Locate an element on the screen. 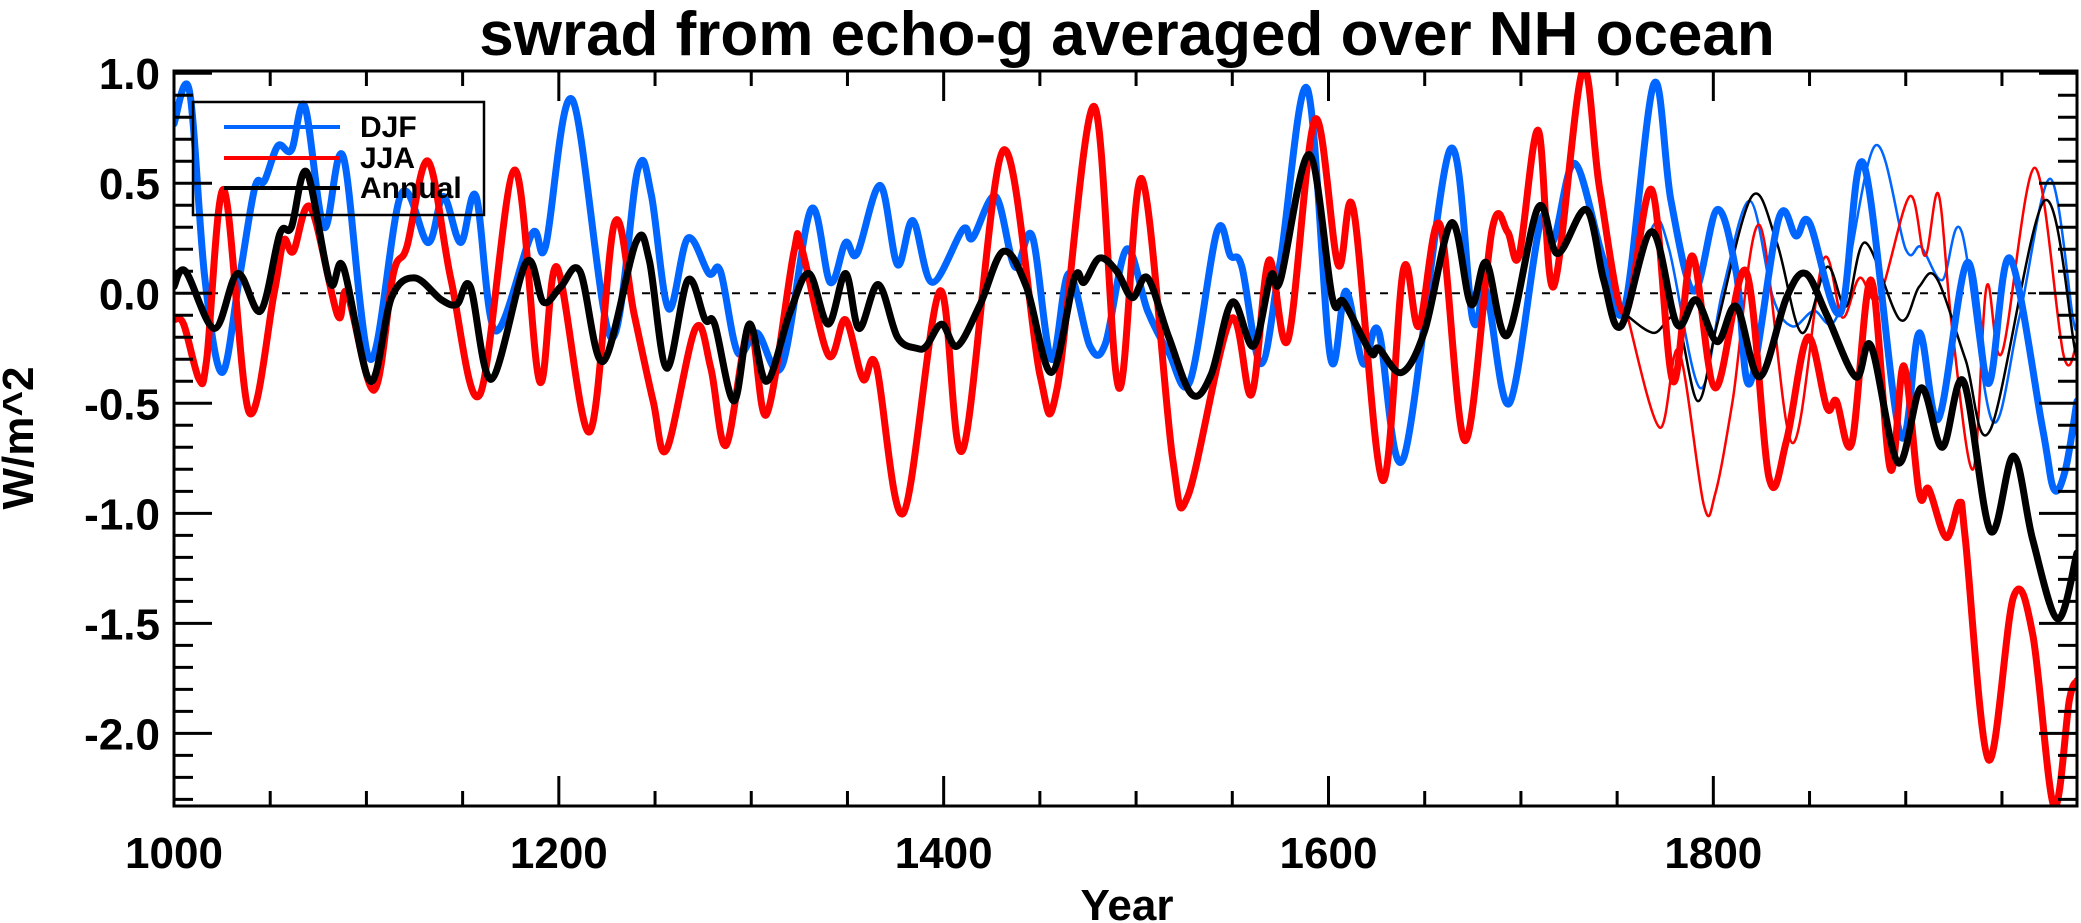 The width and height of the screenshot is (2081, 923). x-axis-label: Year is located at coordinates (1127, 902).